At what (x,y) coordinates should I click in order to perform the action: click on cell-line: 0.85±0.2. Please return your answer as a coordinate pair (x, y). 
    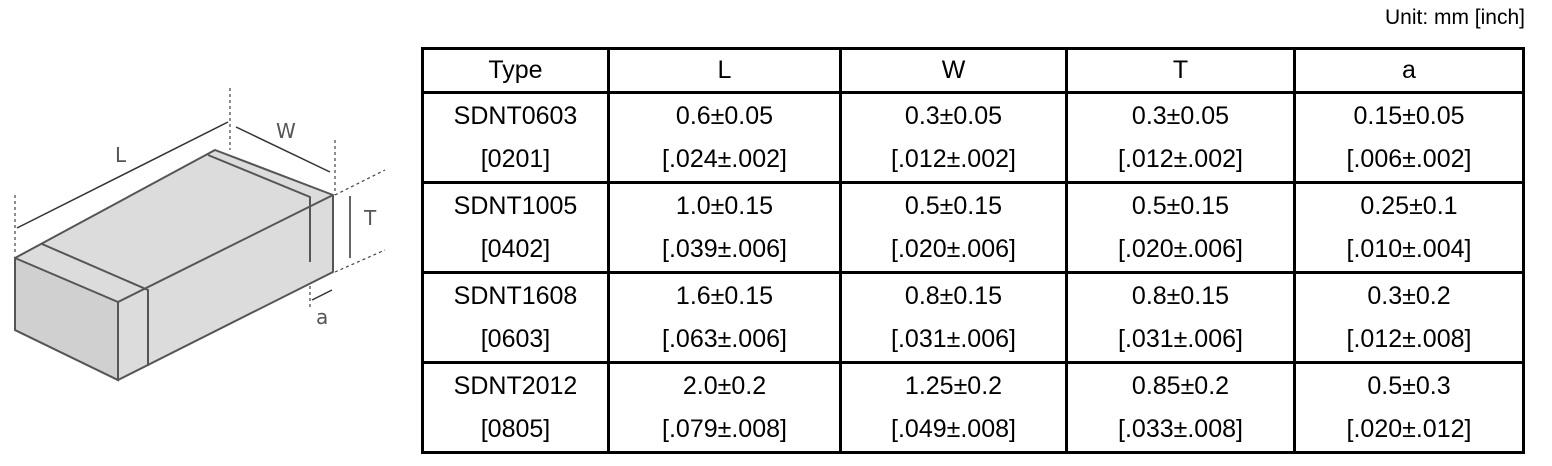
    Looking at the image, I should click on (1180, 385).